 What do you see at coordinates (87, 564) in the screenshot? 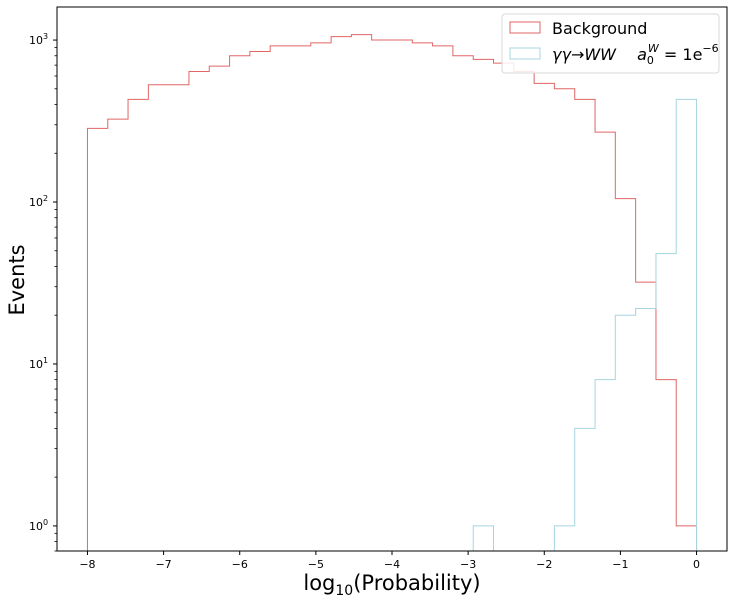
I see `x-tick-label-0: −8` at bounding box center [87, 564].